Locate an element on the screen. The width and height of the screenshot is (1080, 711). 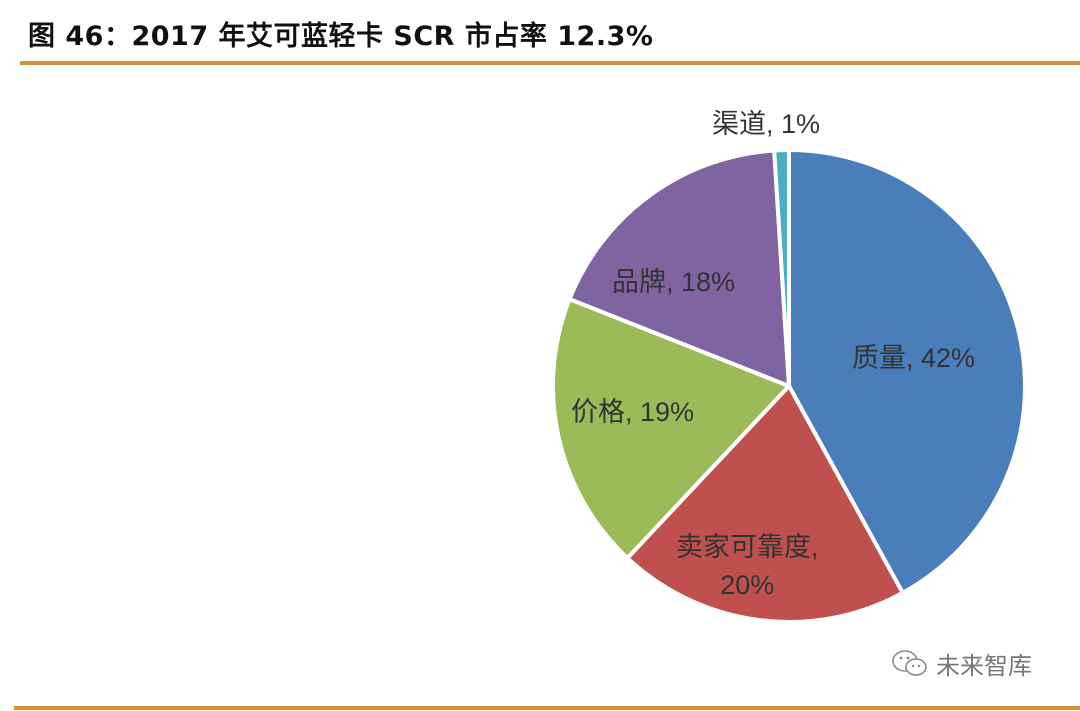
watermark: 未来智库 is located at coordinates (961, 663).